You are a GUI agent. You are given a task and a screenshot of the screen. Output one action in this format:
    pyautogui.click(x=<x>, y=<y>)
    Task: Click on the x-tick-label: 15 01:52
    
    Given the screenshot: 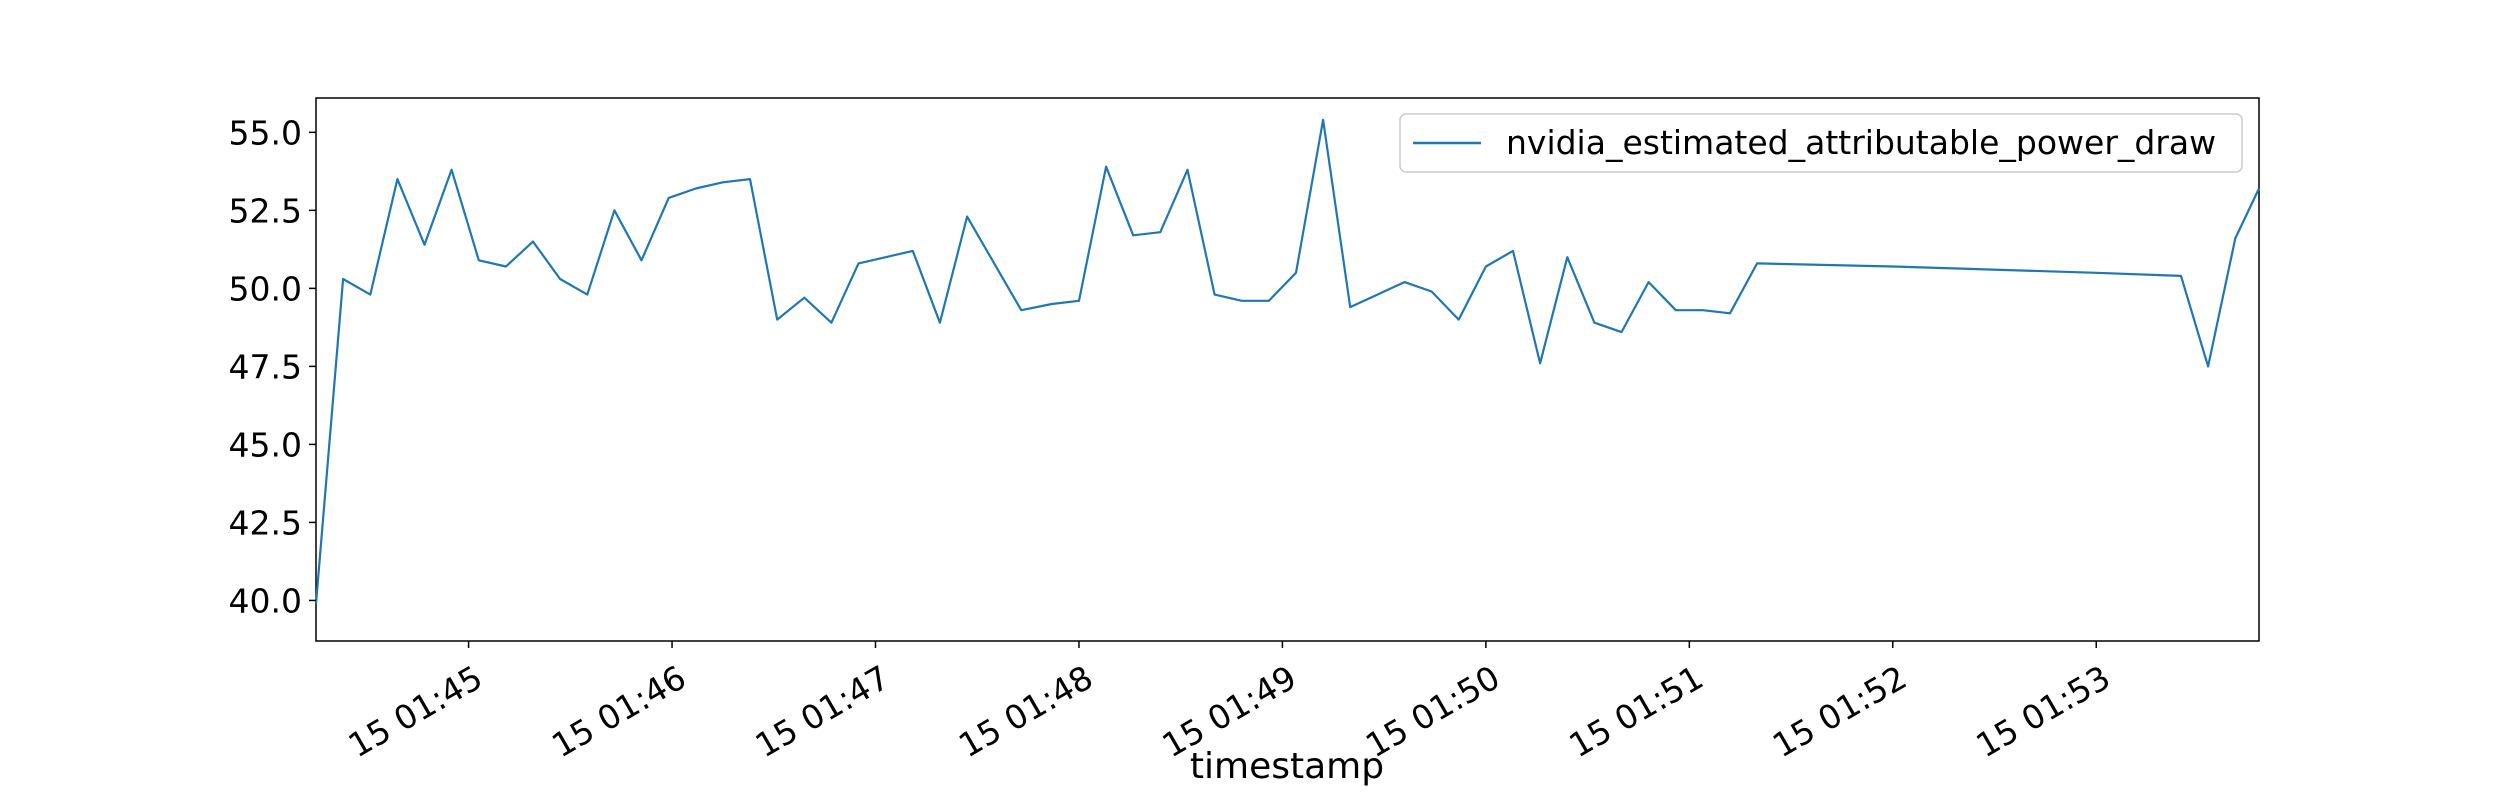 What is the action you would take?
    pyautogui.click(x=1839, y=712)
    